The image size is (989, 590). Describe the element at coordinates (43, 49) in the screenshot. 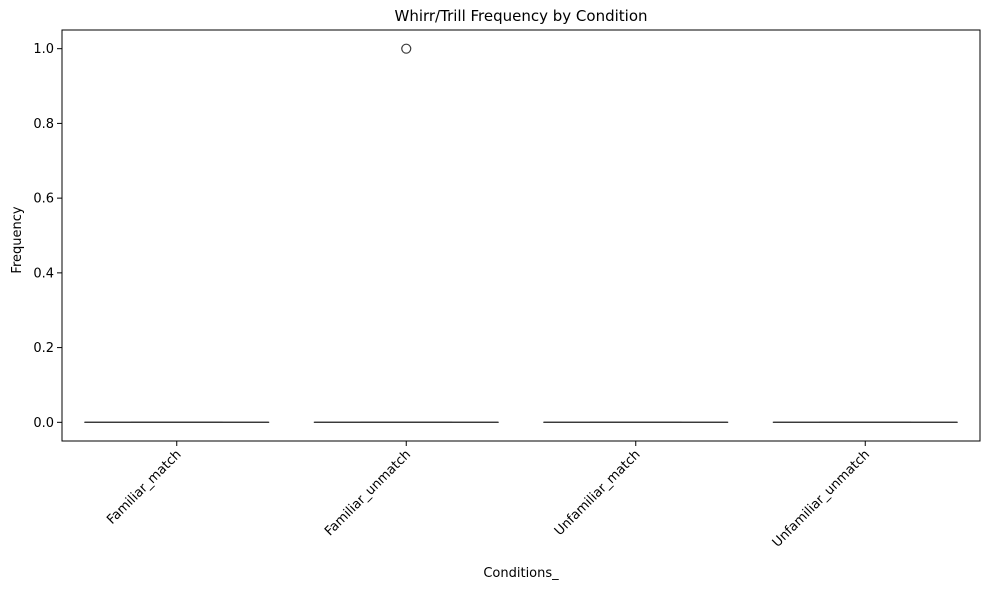

I see `y-tick-label-5: 1.0` at that location.